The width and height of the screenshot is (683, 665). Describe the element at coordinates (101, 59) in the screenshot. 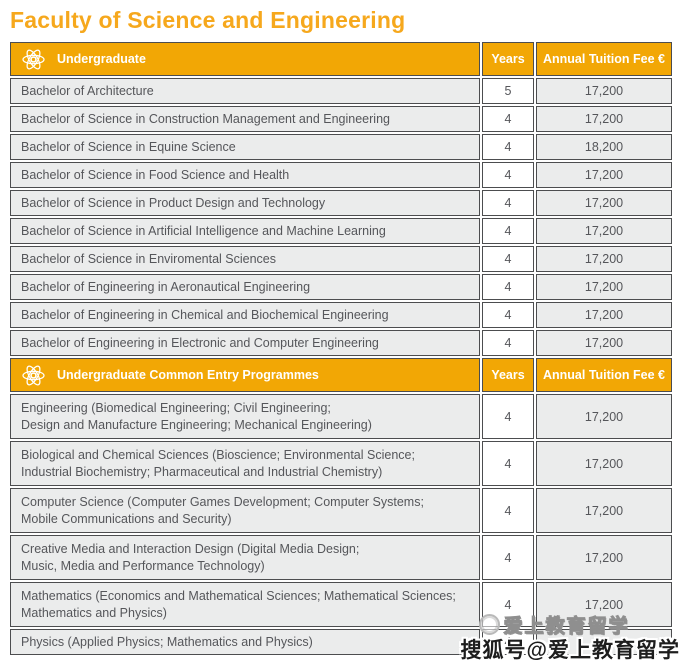

I see `section-title: Undergraduate` at that location.